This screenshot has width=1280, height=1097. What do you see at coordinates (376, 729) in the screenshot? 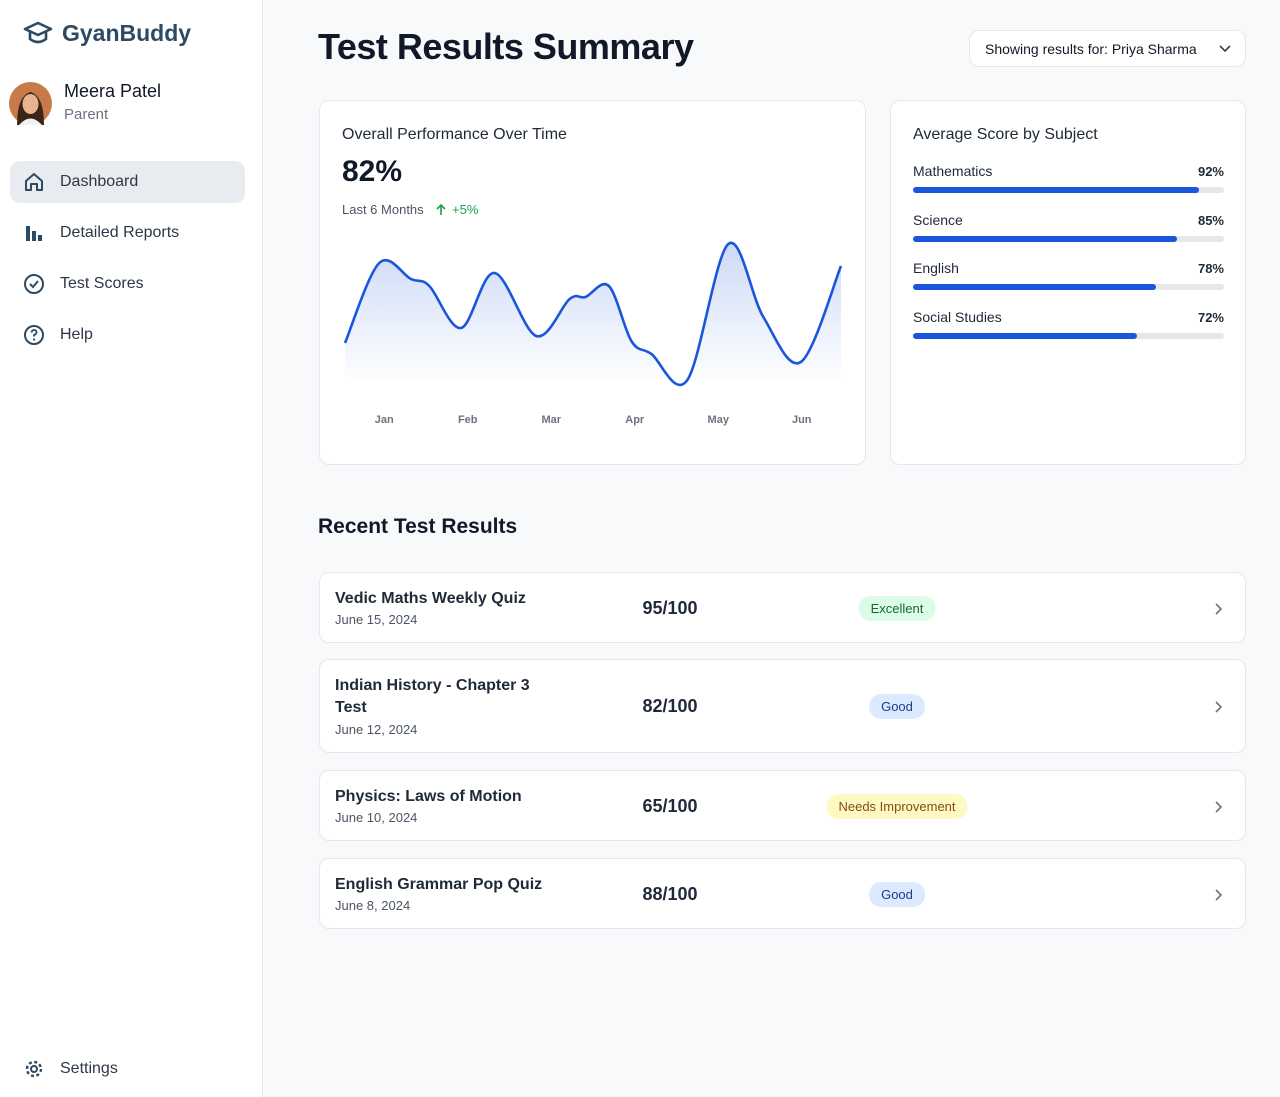
I see `test-date: June 12, 2024` at bounding box center [376, 729].